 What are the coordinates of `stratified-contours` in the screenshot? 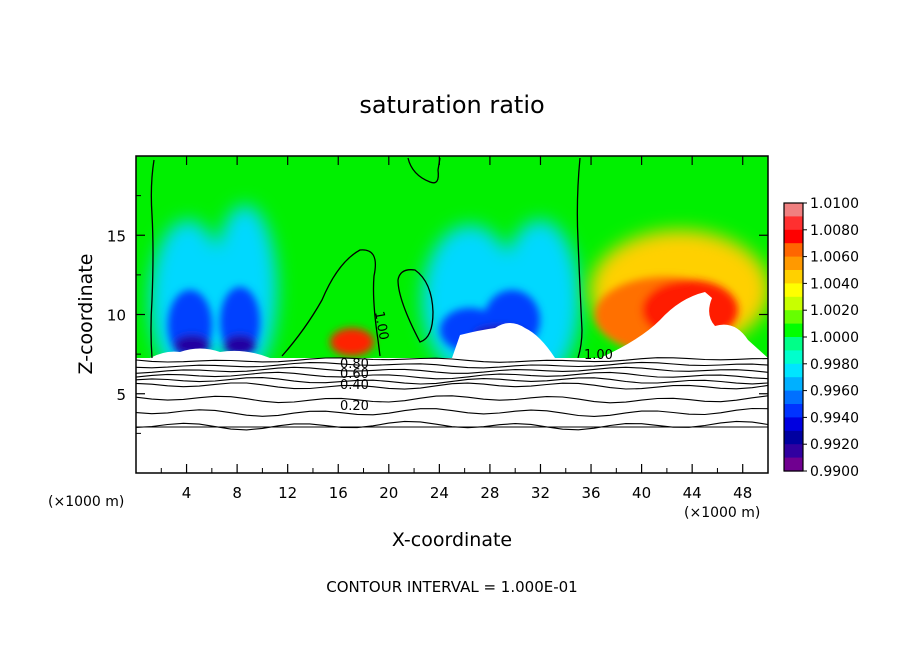 It's located at (452, 394).